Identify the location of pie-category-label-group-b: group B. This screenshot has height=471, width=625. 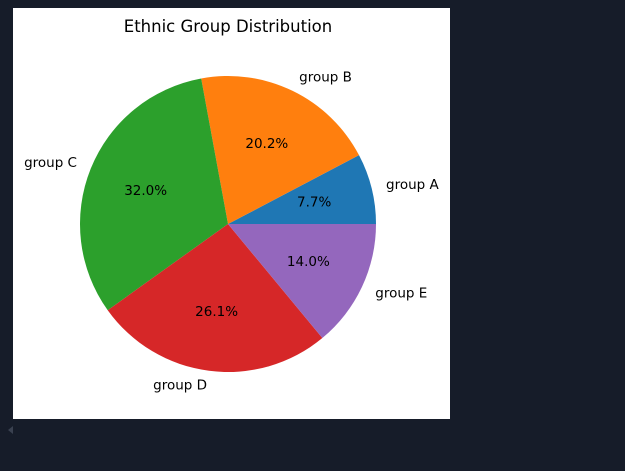
(325, 78).